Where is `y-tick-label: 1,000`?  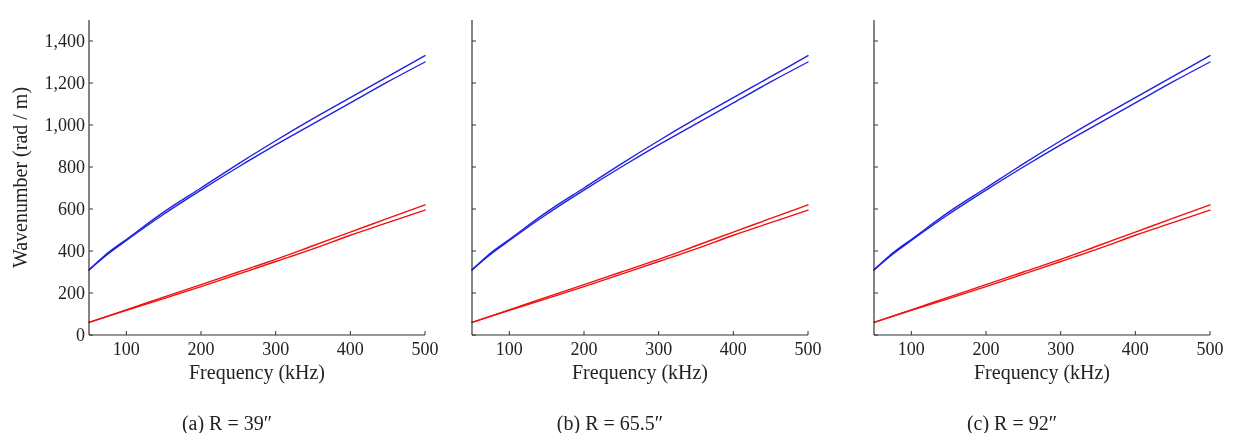 y-tick-label: 1,000 is located at coordinates (64, 125).